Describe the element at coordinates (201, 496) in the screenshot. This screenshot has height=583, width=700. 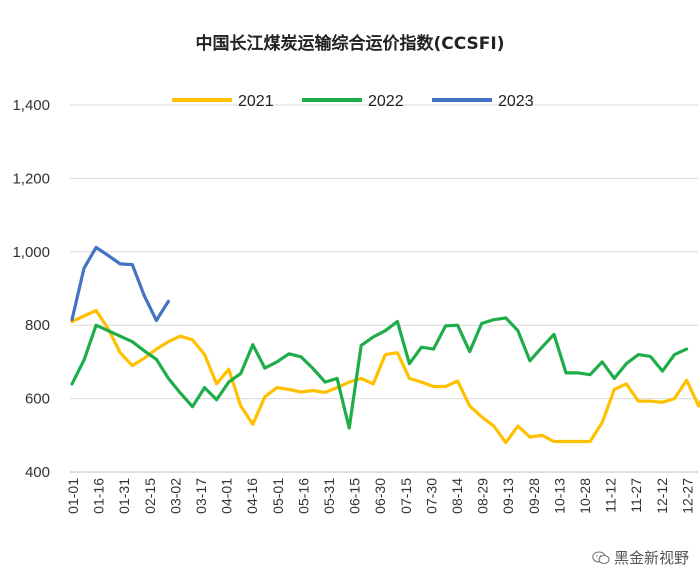
I see `x-tick-label: 03-17` at that location.